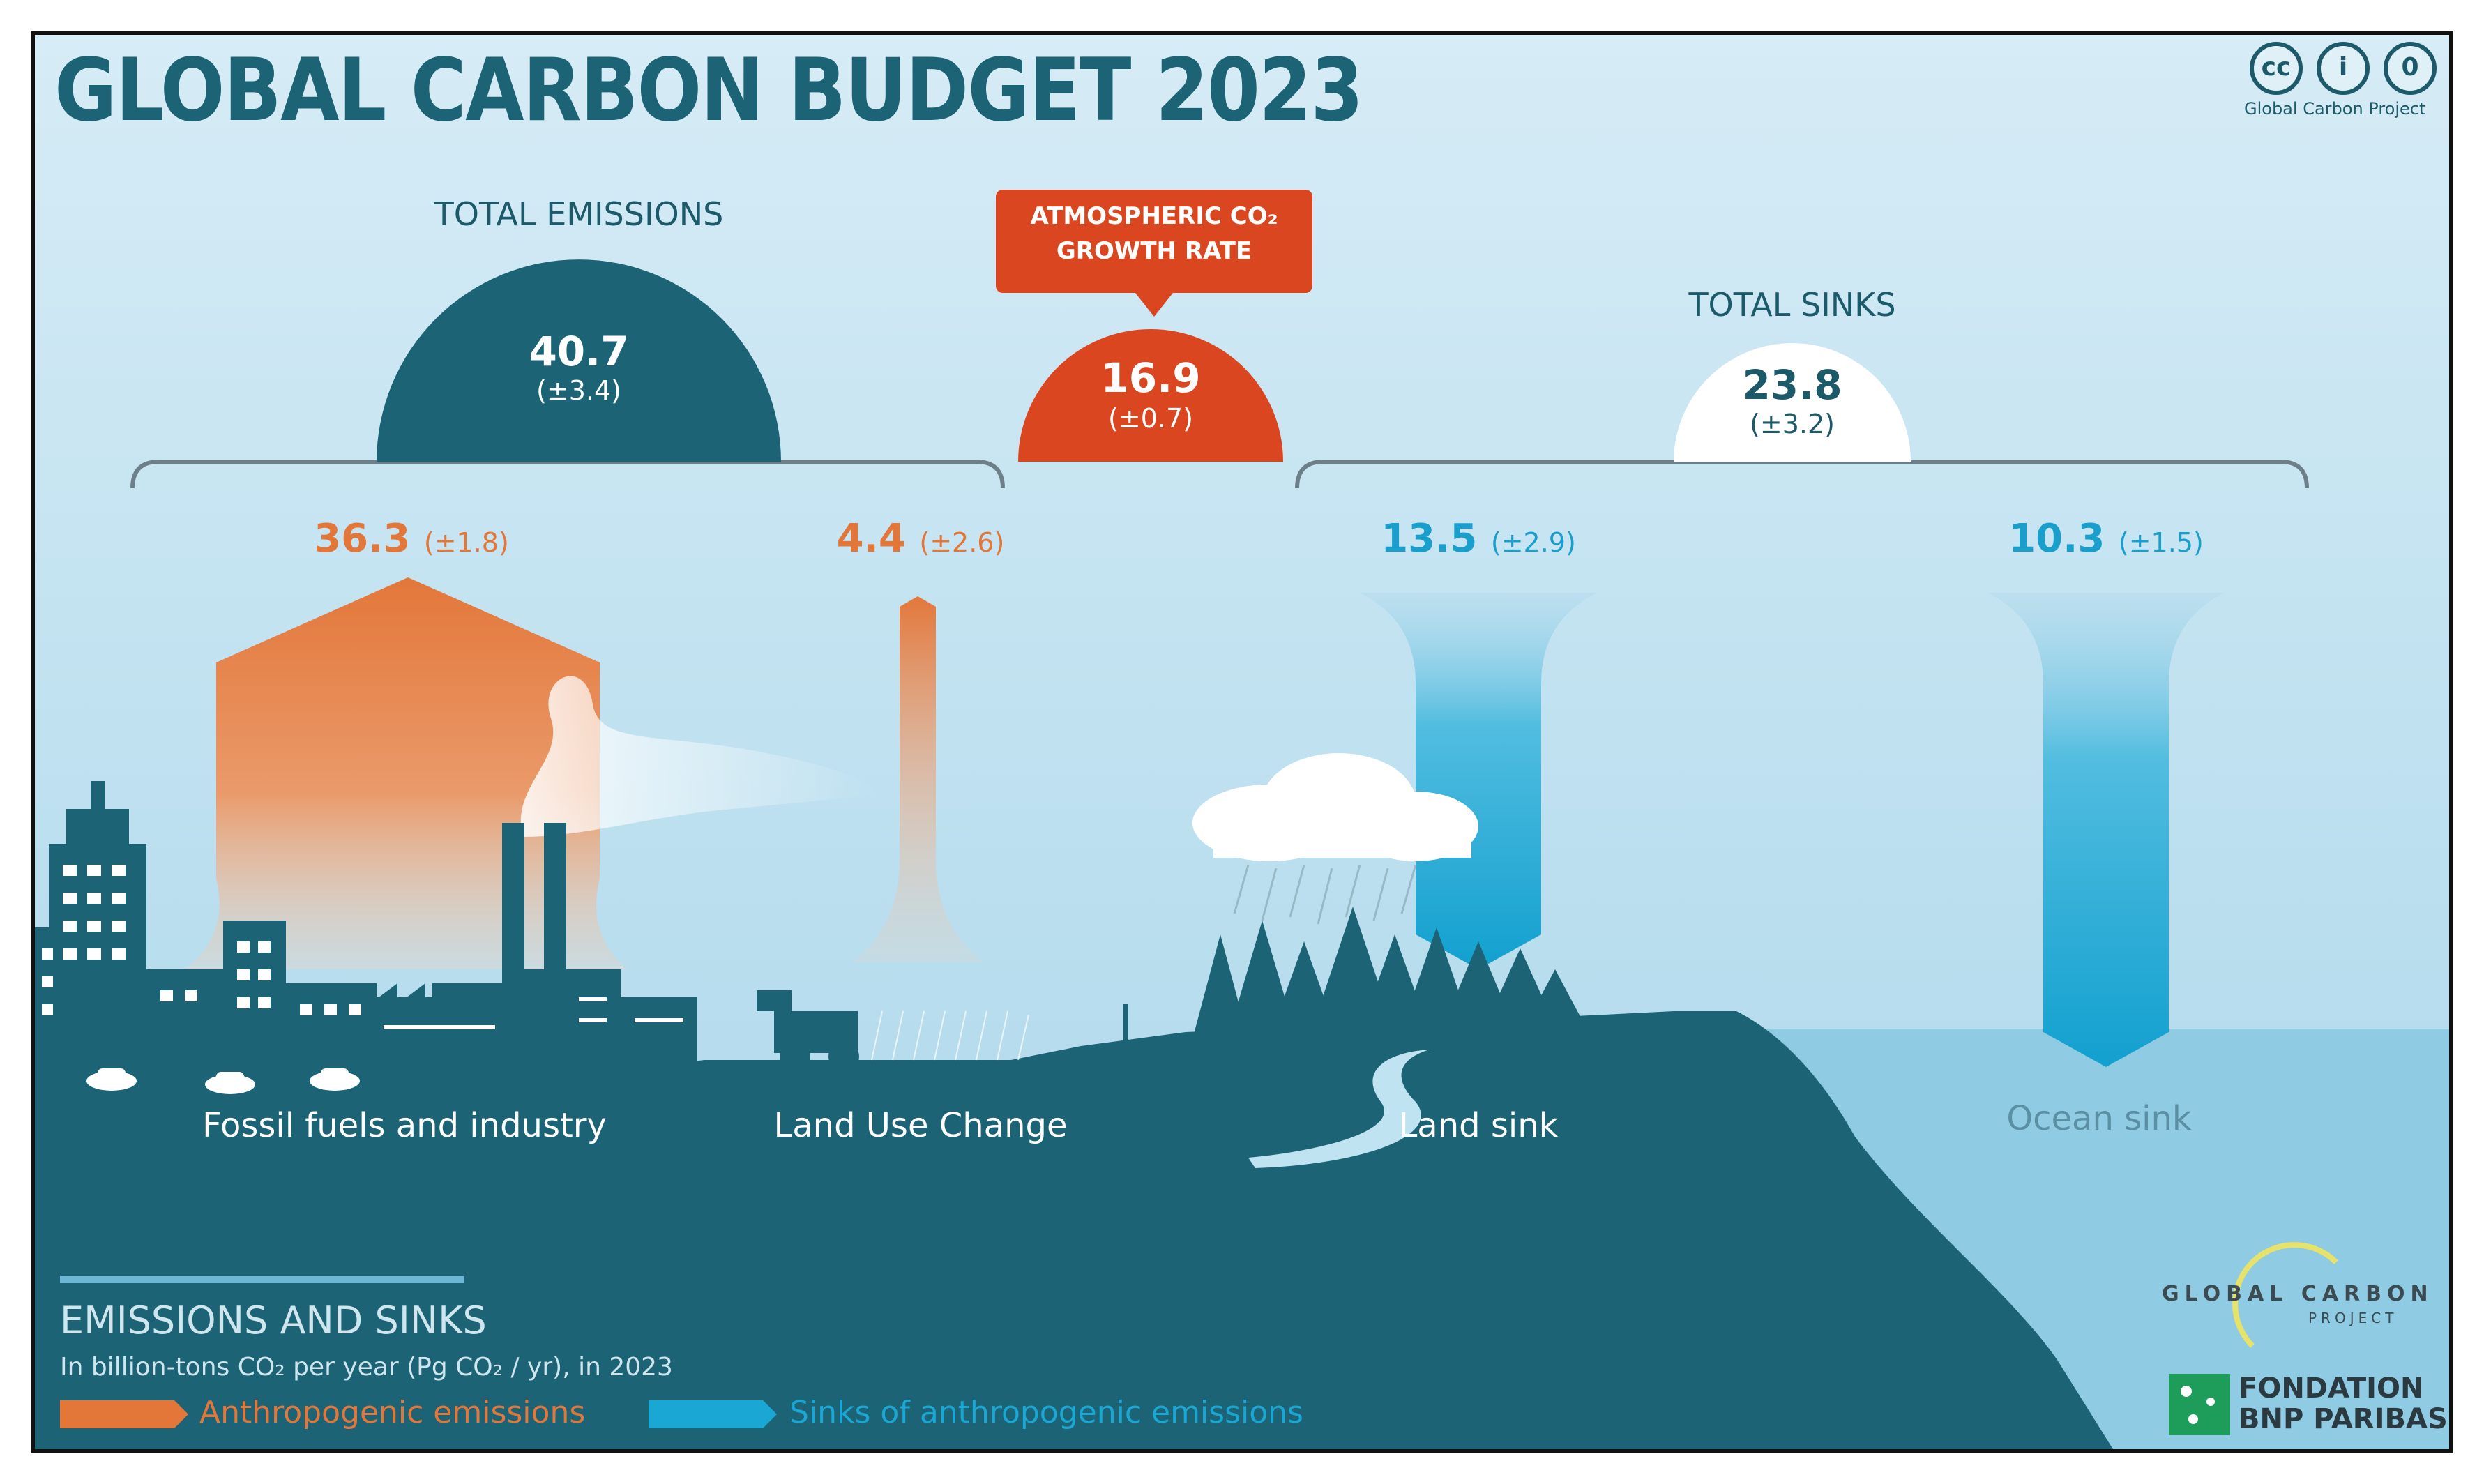  I want to click on landsink-uncertainty: (±2.9), so click(1533, 542).